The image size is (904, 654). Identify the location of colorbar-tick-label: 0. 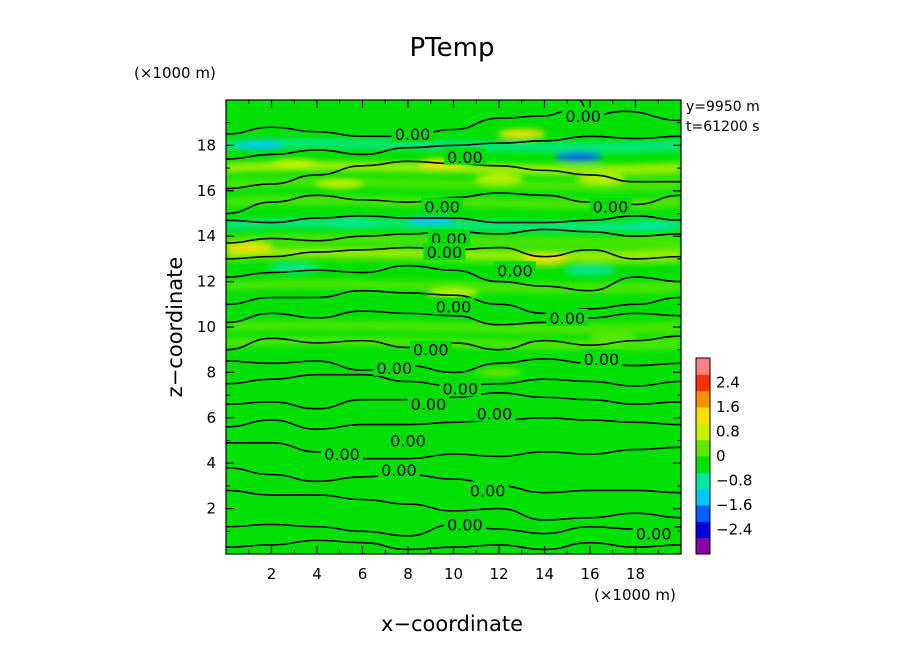
(721, 456).